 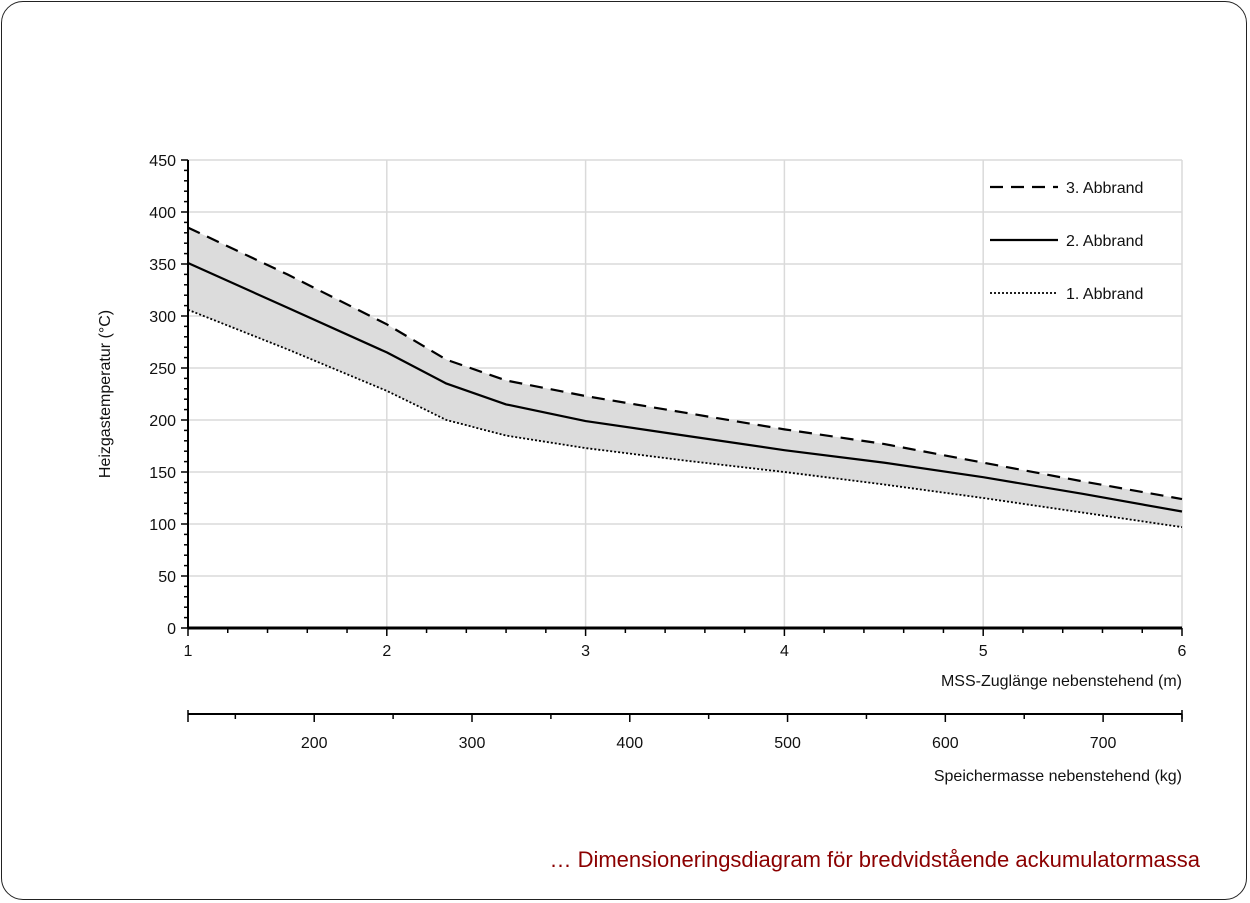 I want to click on x-tick-label: 6, so click(x=1182, y=651).